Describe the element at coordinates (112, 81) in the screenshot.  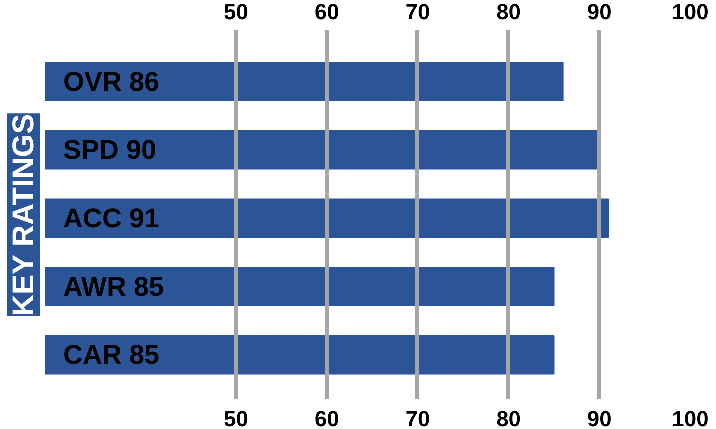
I see `y-tick-label: OVR 86` at that location.